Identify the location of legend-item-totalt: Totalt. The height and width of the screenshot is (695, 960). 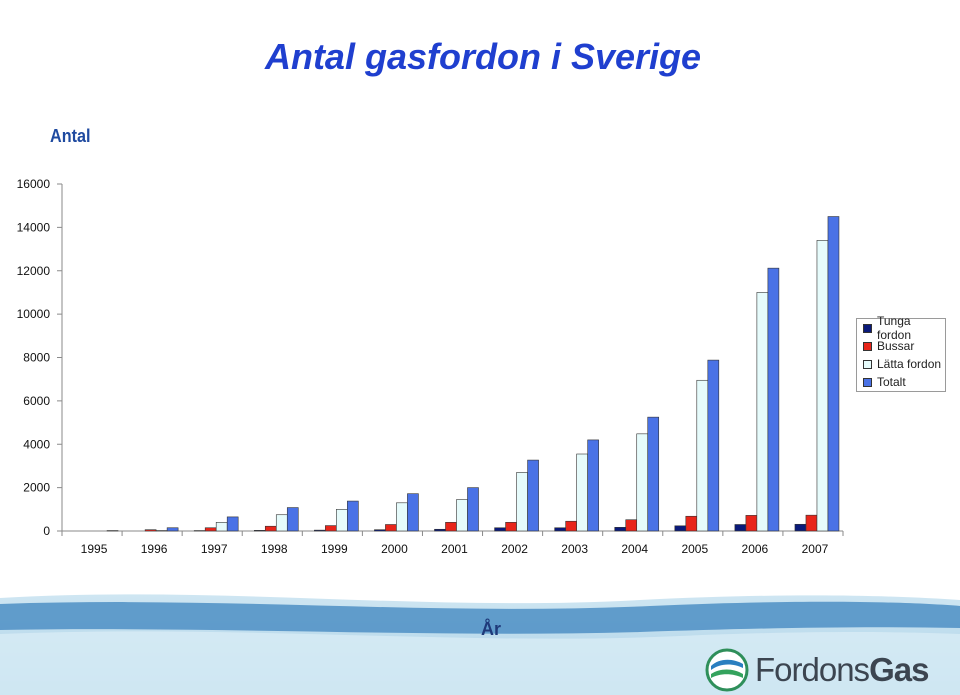
(901, 382).